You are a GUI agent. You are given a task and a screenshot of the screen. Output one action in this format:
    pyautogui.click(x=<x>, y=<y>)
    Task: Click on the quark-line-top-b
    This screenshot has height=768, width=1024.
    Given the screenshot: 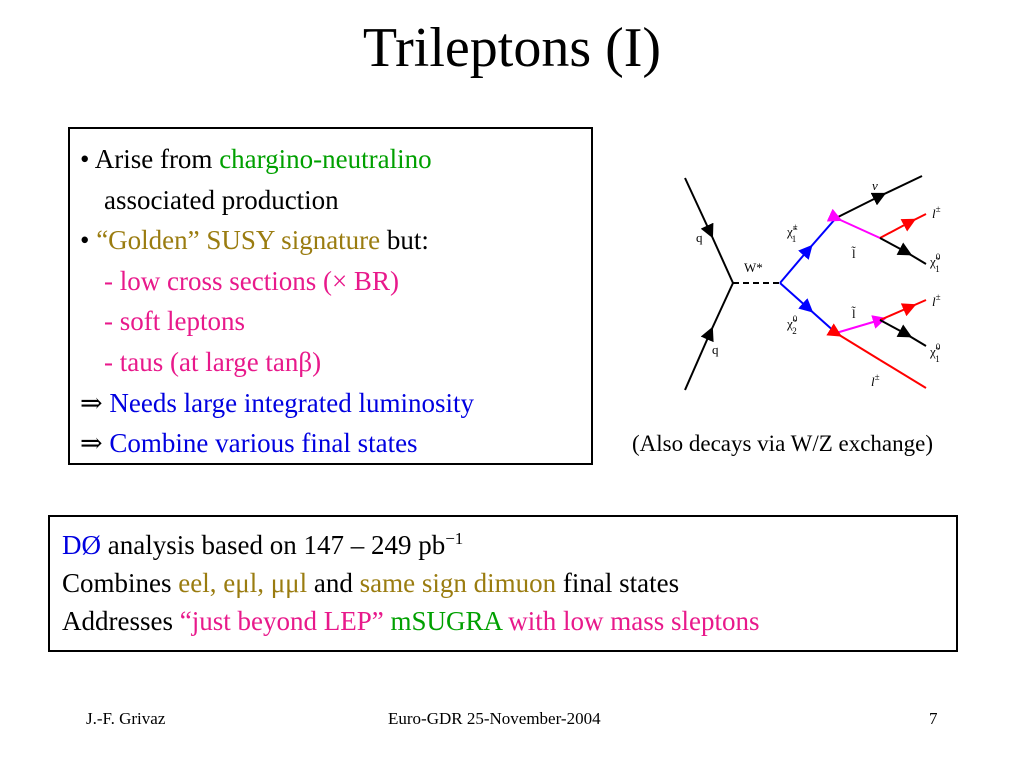 What is the action you would take?
    pyautogui.click(x=721, y=257)
    